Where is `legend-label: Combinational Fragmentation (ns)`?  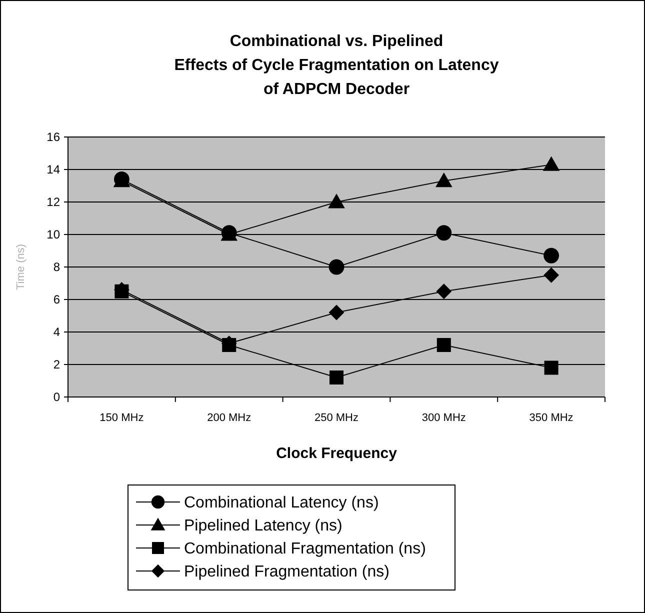 legend-label: Combinational Fragmentation (ns) is located at coordinates (305, 549).